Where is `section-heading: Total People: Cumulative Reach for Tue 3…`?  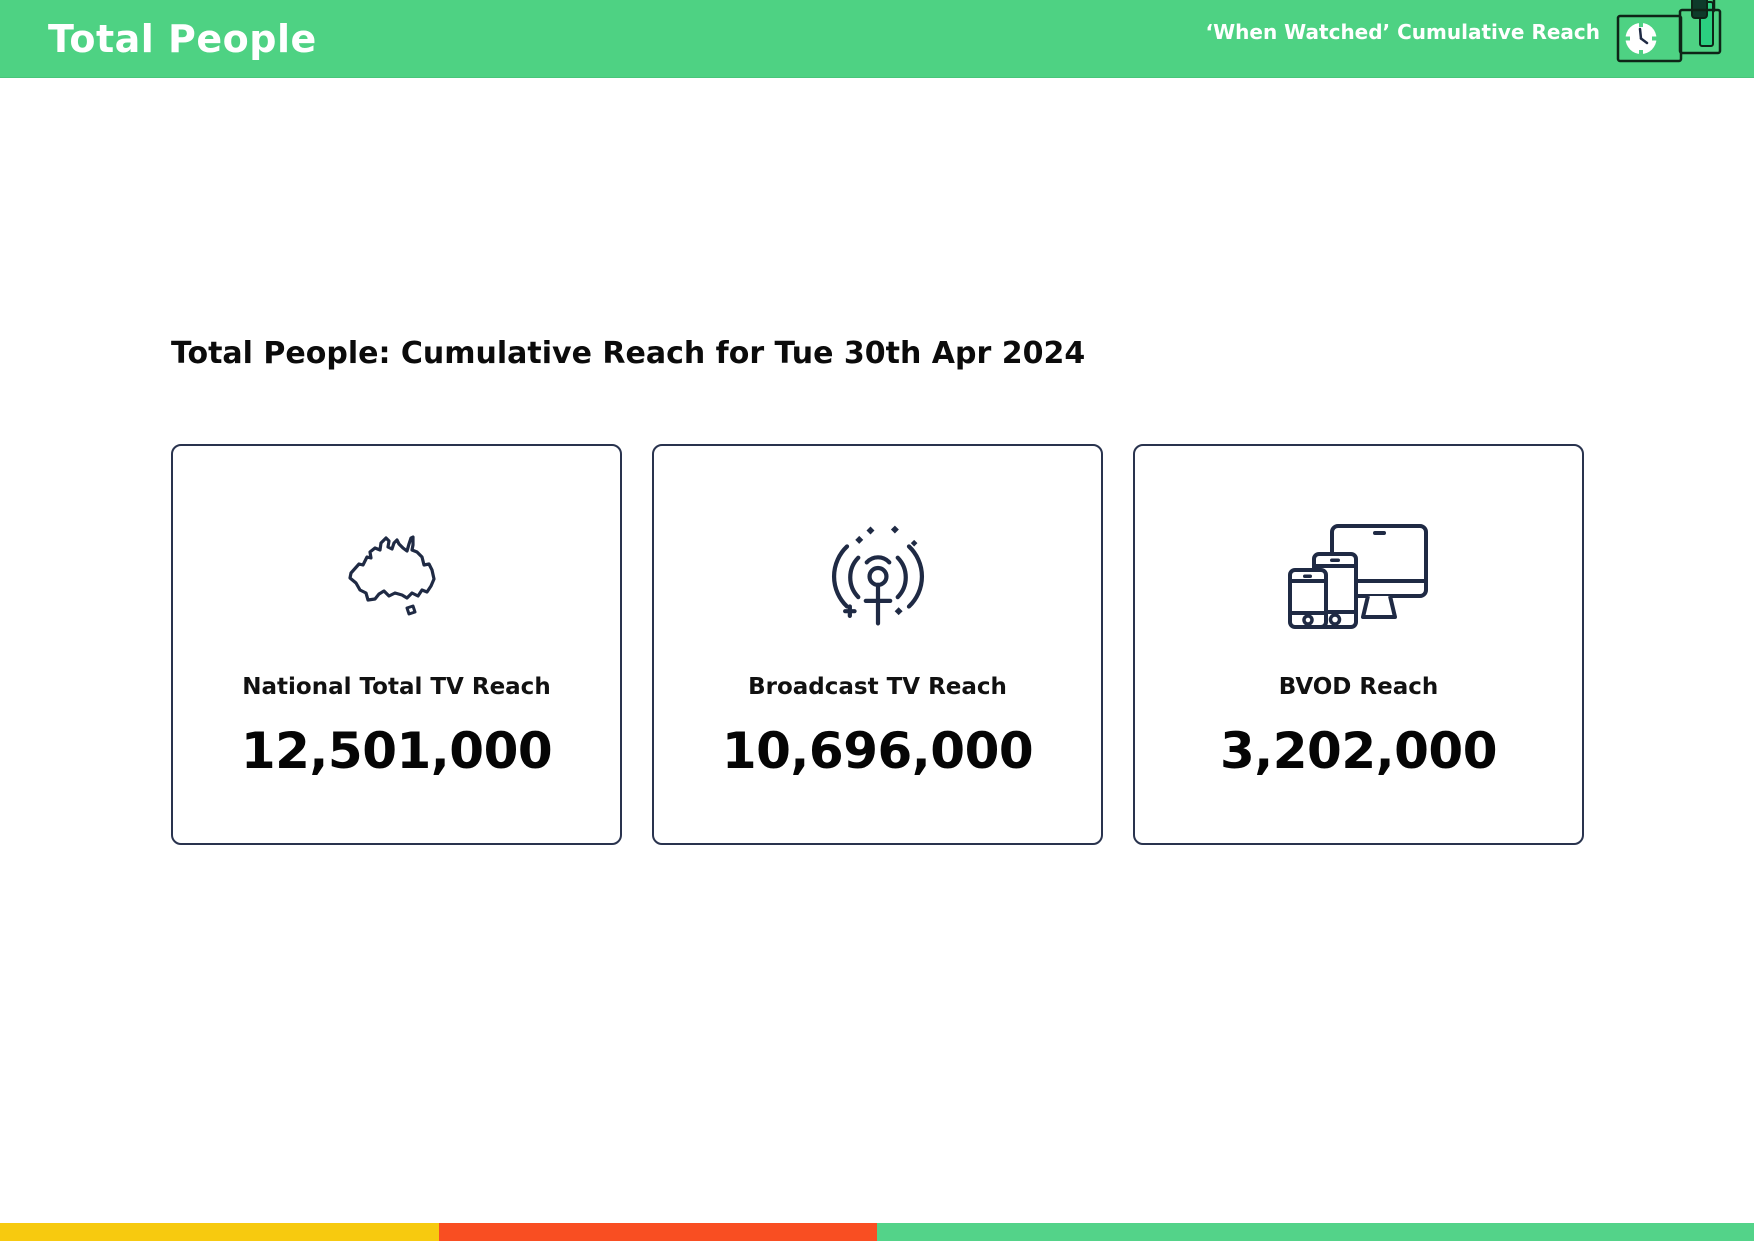
section-heading: Total People: Cumulative Reach for Tue 3… is located at coordinates (628, 353).